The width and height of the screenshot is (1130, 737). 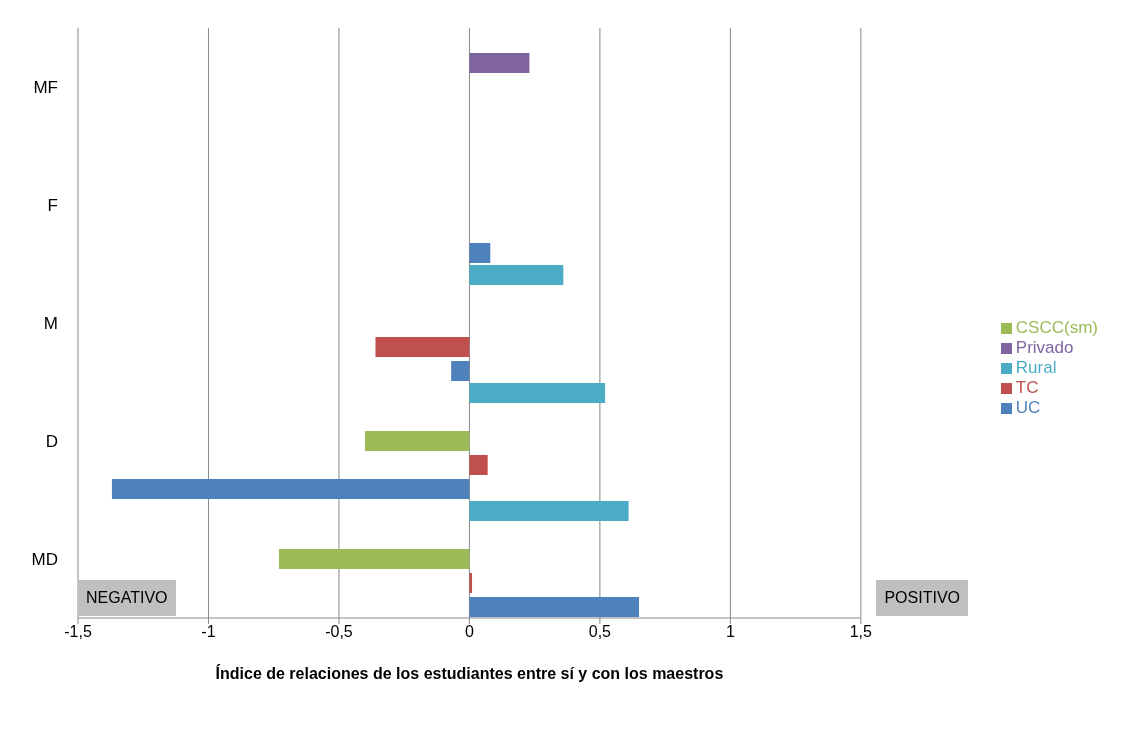 I want to click on legend-label: Rural, so click(x=1036, y=367).